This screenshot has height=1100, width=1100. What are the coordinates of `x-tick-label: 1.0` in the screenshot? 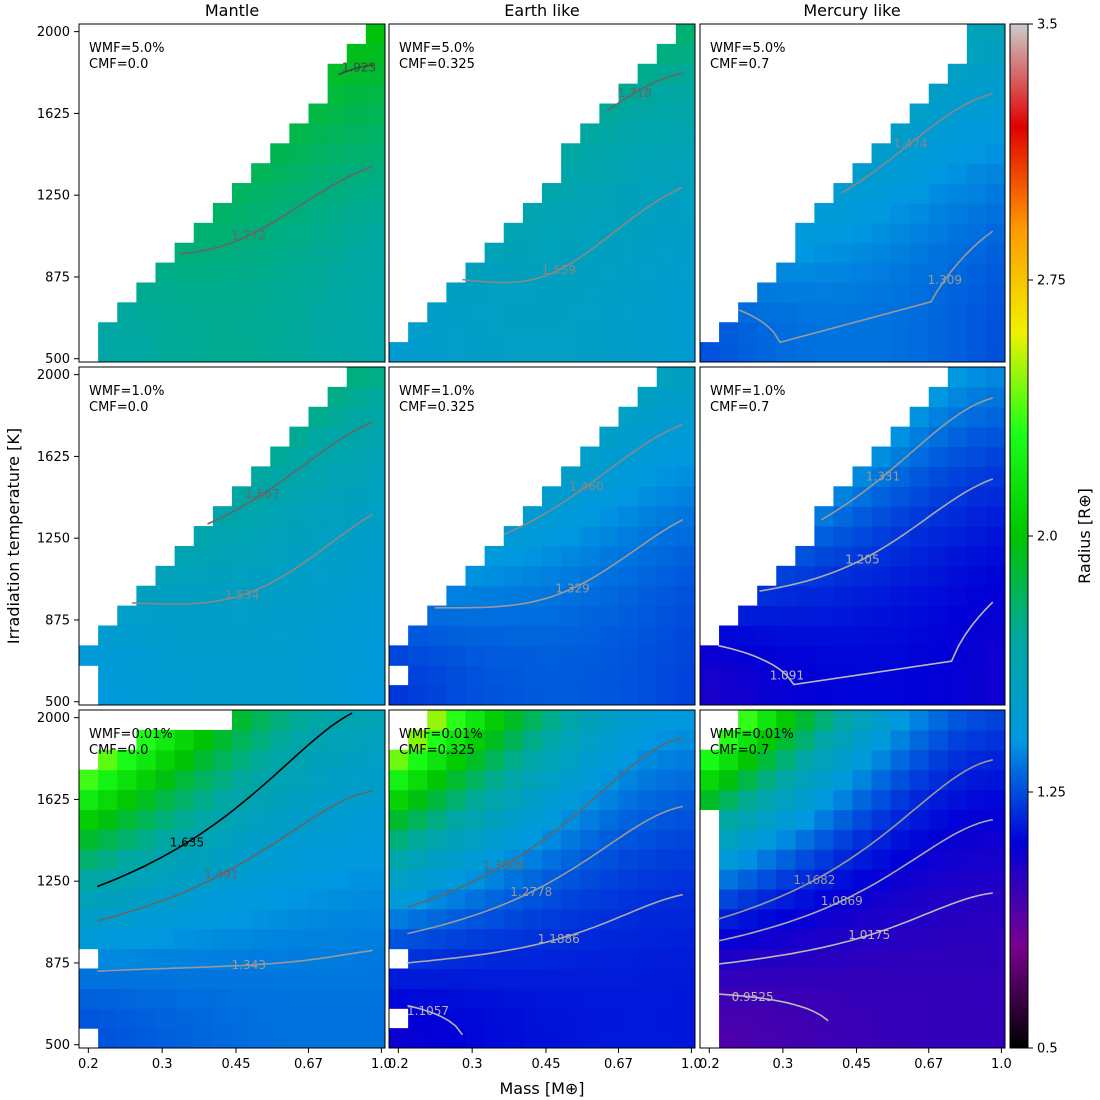 It's located at (691, 1064).